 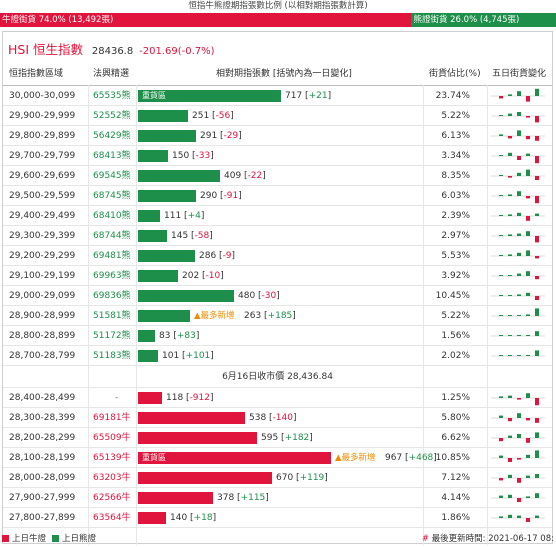 I want to click on warrant-code-link: 51183熊, so click(x=112, y=356).